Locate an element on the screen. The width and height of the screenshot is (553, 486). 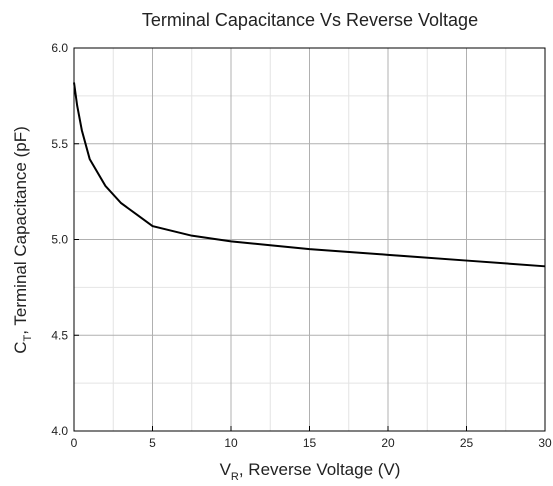
y-tick-label: 6.0 is located at coordinates (59, 48).